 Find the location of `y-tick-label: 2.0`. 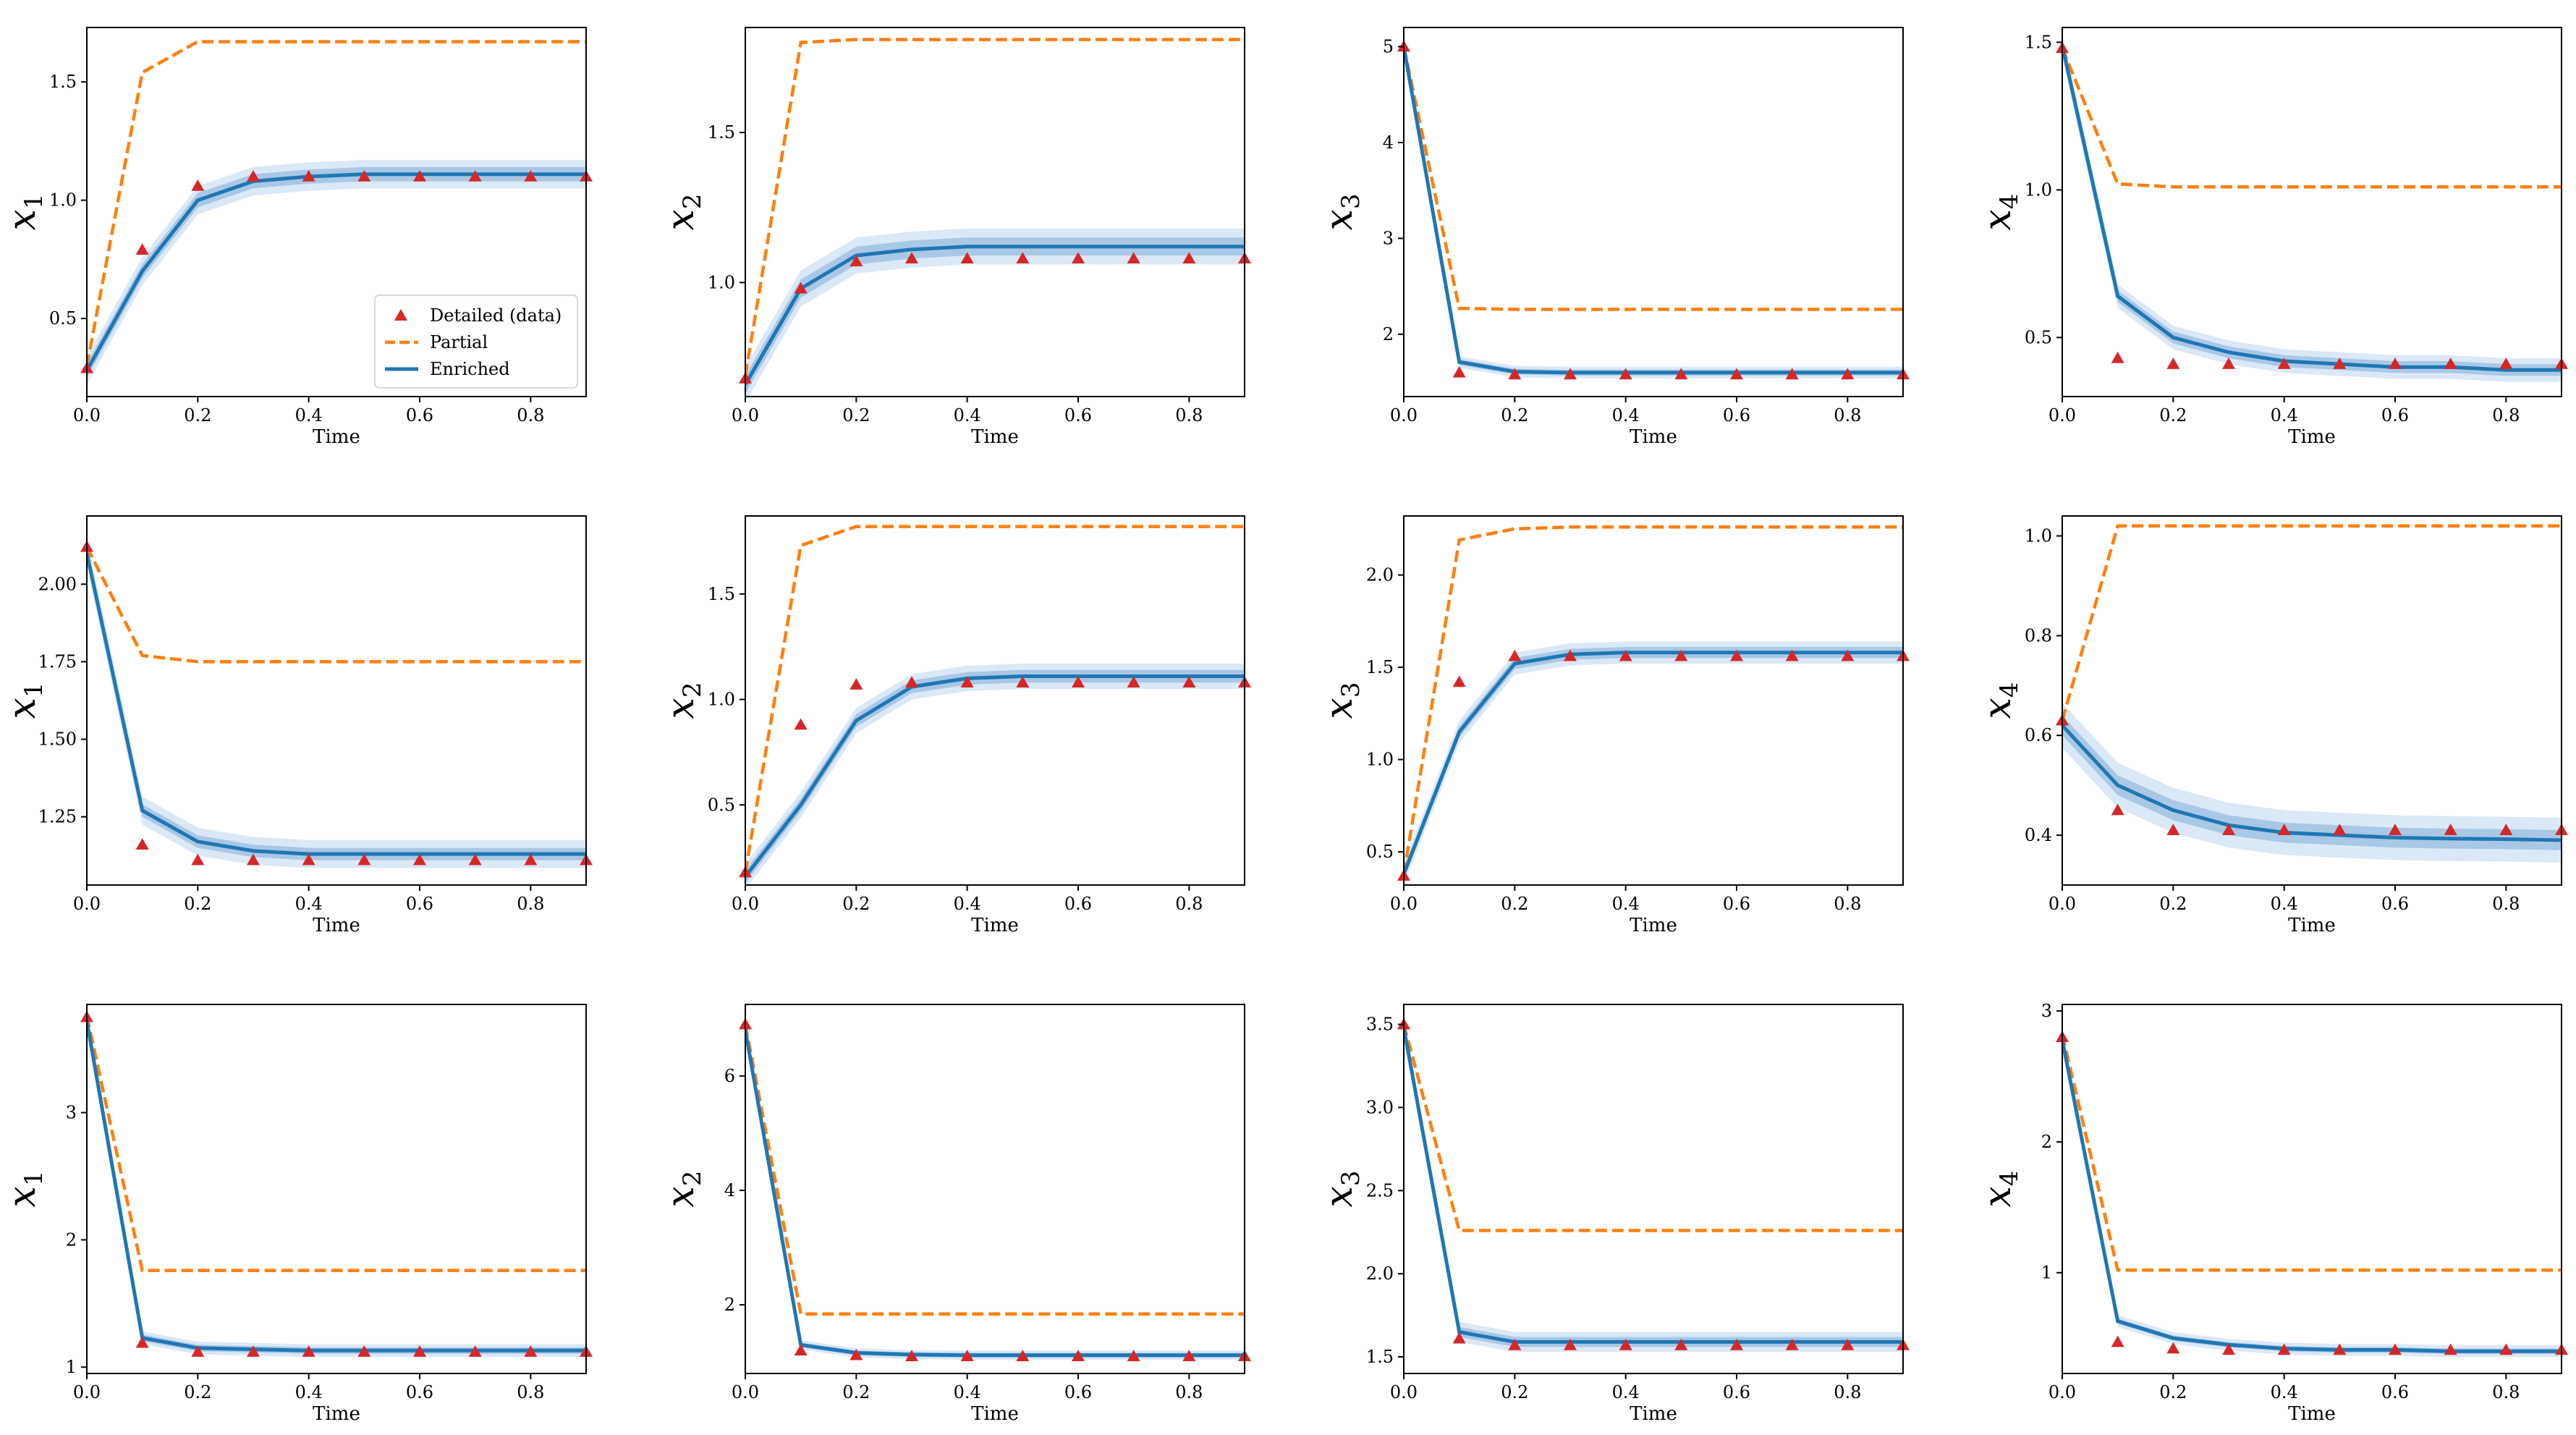

y-tick-label: 2.0 is located at coordinates (1380, 575).